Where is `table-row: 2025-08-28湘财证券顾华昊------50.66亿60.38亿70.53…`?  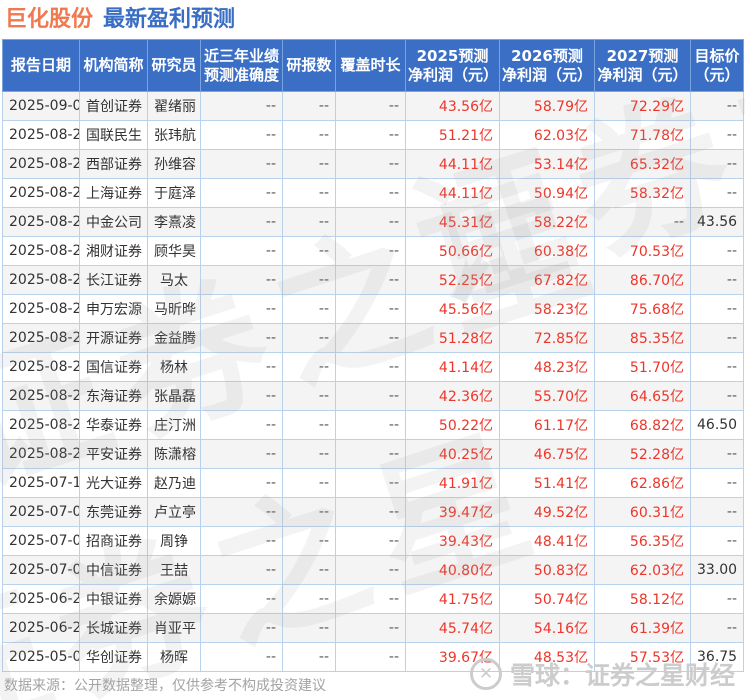 table-row: 2025-08-28湘财证券顾华昊------50.66亿60.38亿70.53… is located at coordinates (373, 251).